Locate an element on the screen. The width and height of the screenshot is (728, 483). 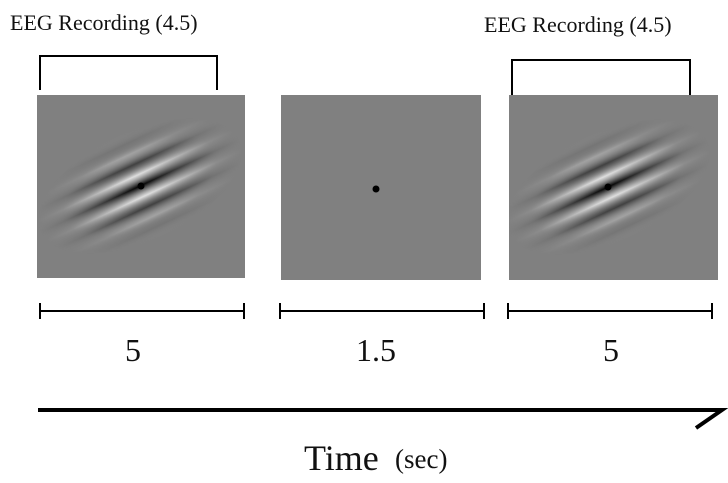
time-arrow is located at coordinates (383, 419).